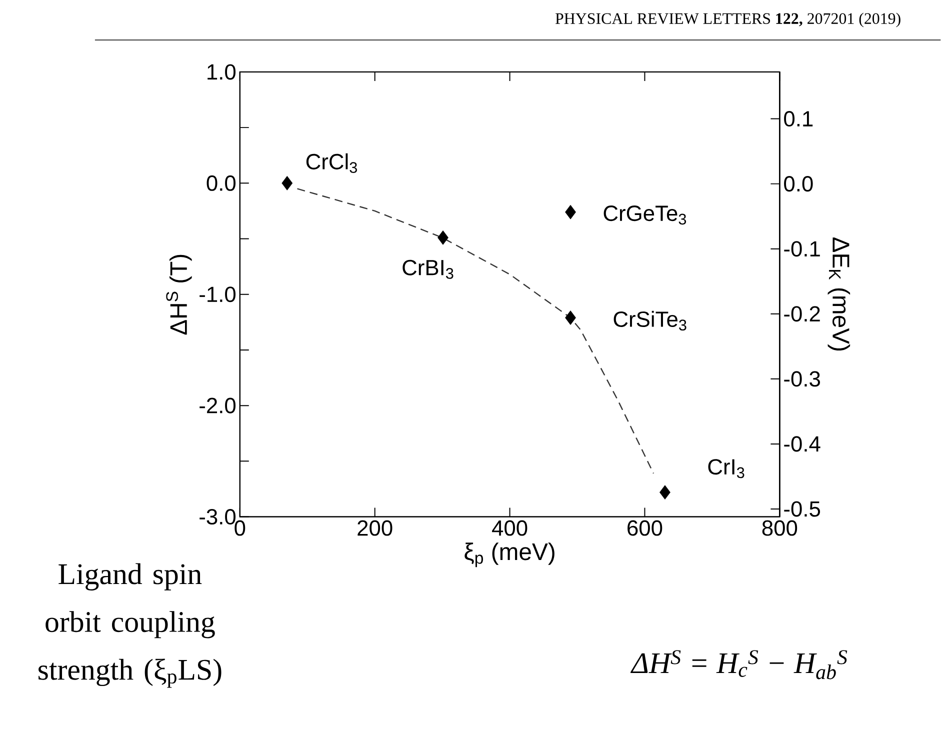 The width and height of the screenshot is (941, 732). I want to click on y2-tick-label: -0.3, so click(802, 379).